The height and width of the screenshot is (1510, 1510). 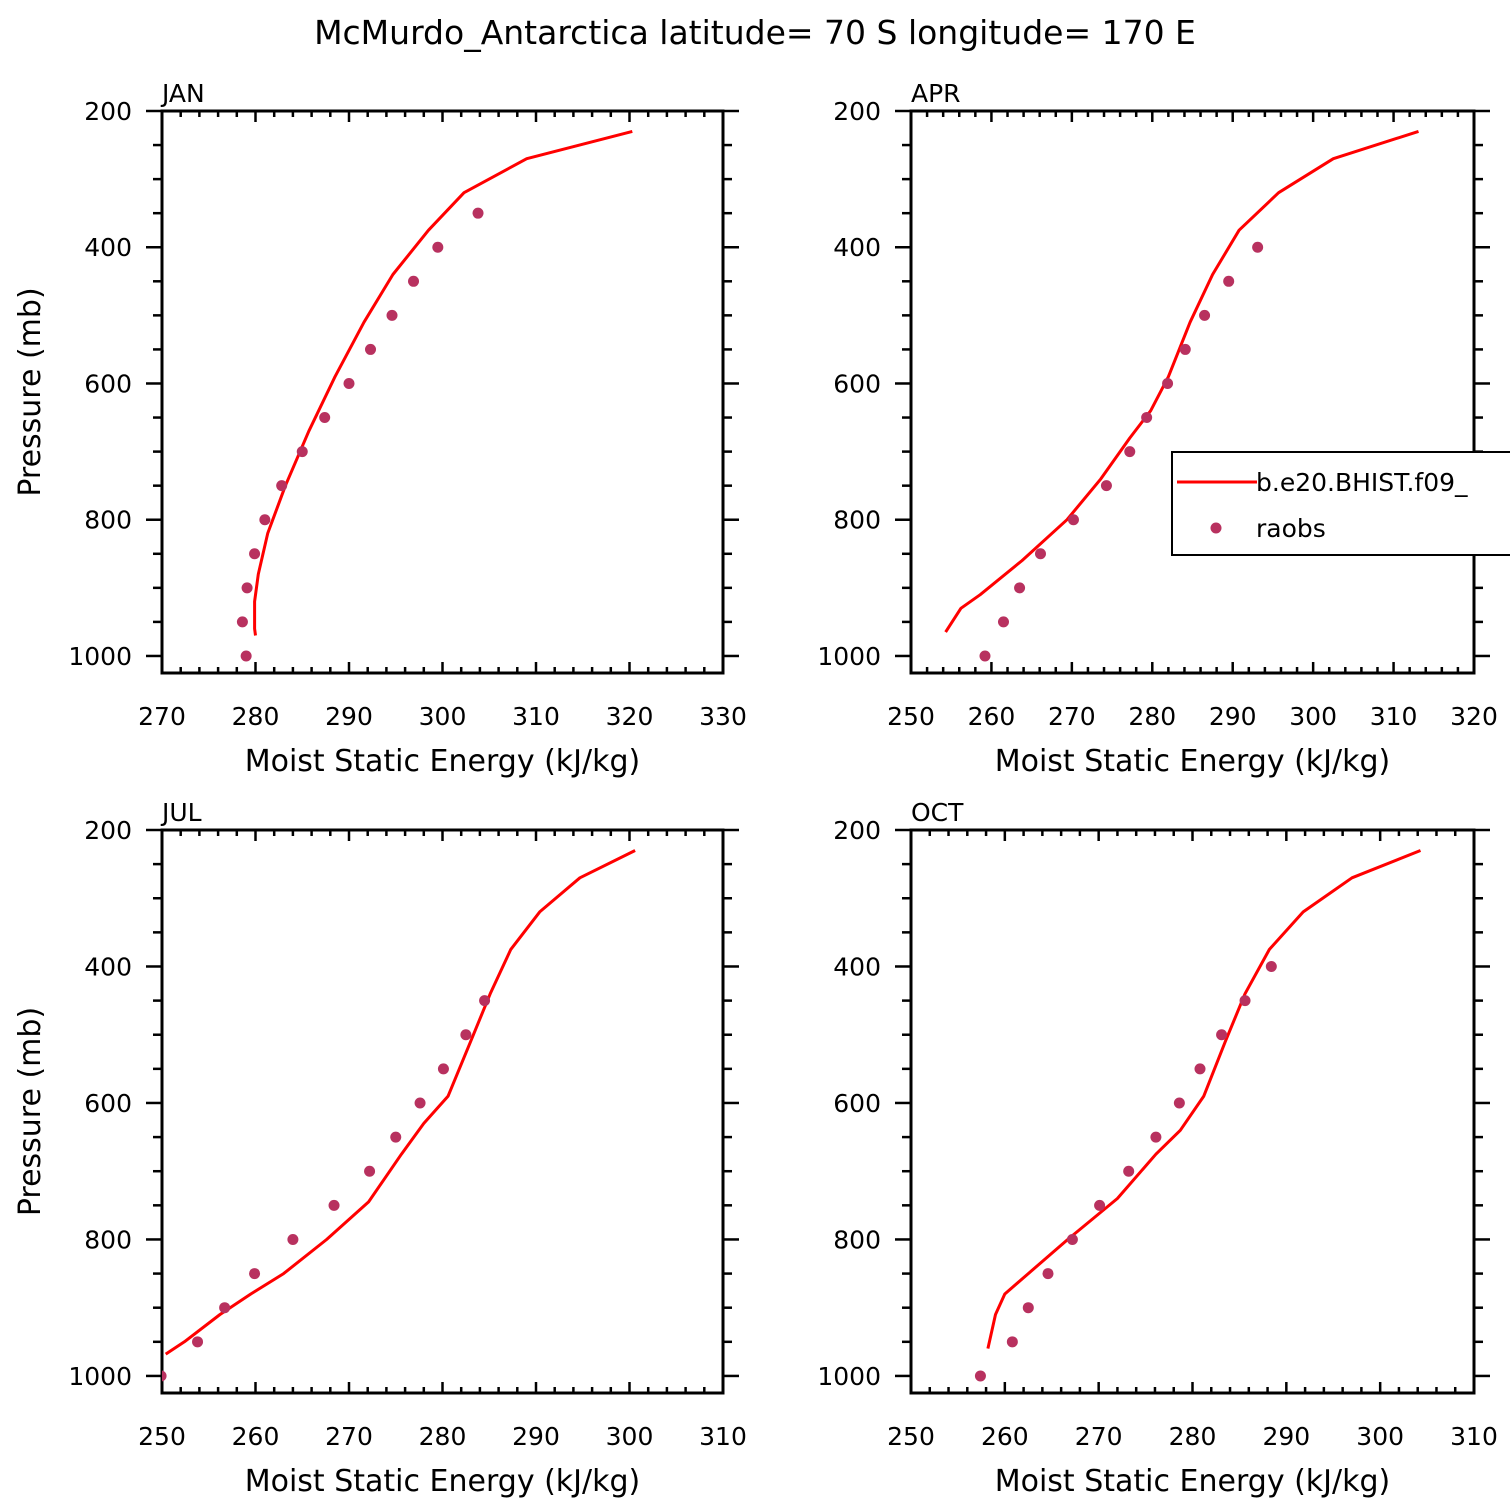 I want to click on plot-frame, so click(x=1192, y=392).